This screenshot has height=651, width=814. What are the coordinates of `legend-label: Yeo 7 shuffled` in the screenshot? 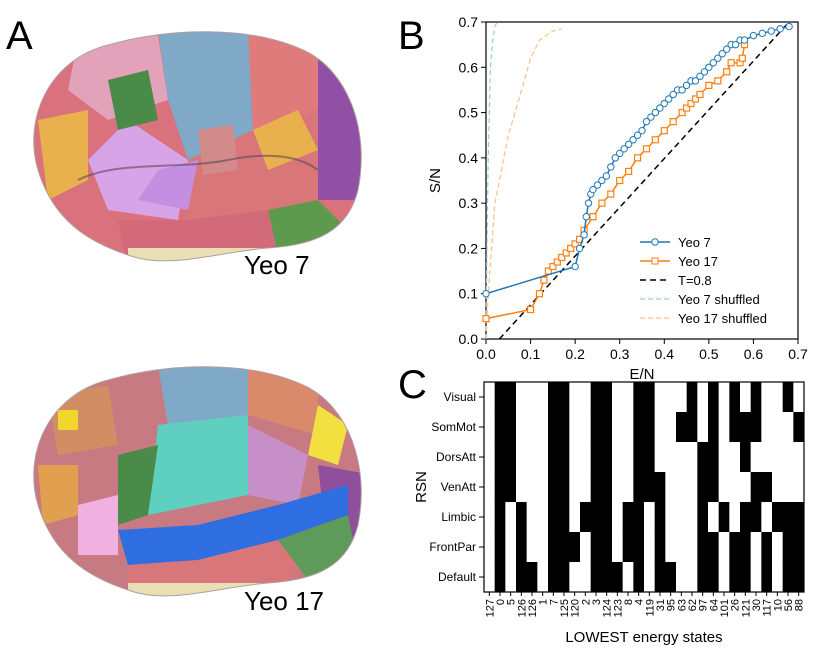 It's located at (719, 299).